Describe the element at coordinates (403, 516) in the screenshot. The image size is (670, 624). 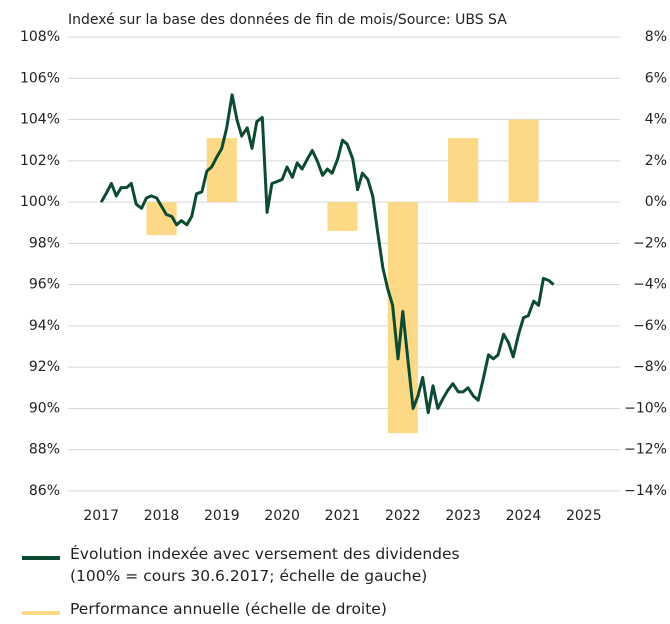
I see `x-tick-label: 2022` at that location.